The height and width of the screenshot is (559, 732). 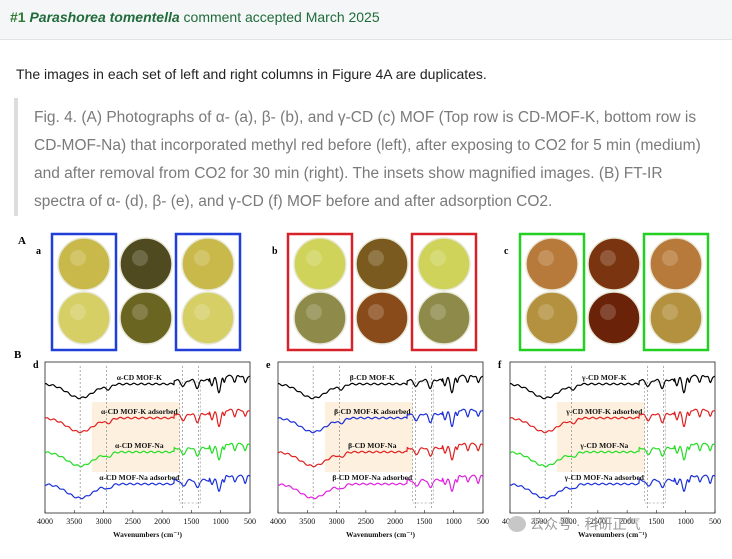 I want to click on series-label: α-CD MOF-K, so click(x=139, y=377).